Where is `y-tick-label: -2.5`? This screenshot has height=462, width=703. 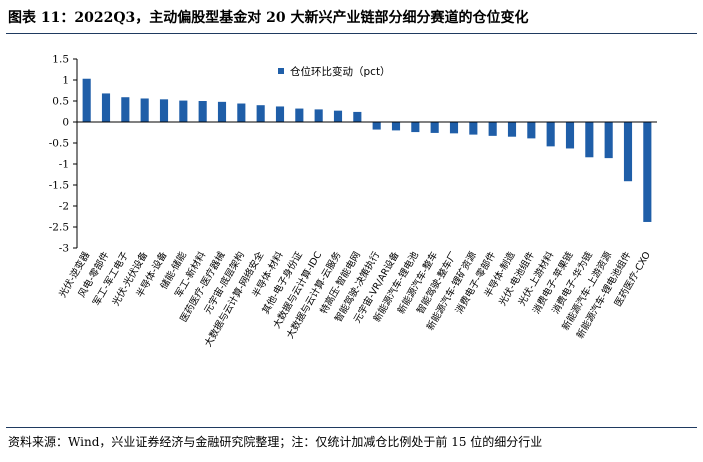 y-tick-label: -2.5 is located at coordinates (59, 228).